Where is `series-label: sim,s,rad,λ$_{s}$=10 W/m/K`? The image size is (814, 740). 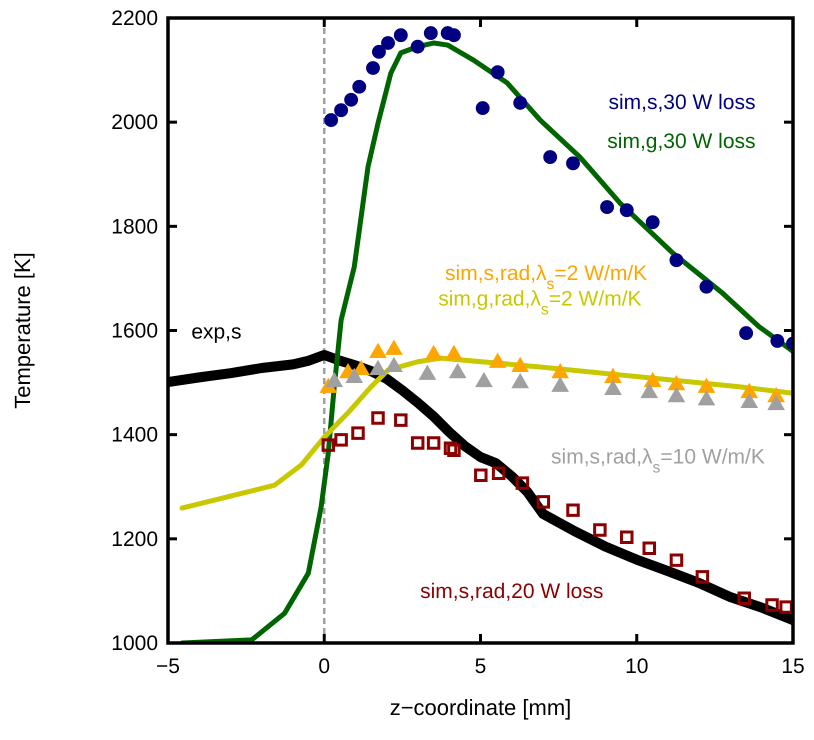 series-label: sim,s,rad,λ$_{s}$=10 W/m/K is located at coordinates (658, 460).